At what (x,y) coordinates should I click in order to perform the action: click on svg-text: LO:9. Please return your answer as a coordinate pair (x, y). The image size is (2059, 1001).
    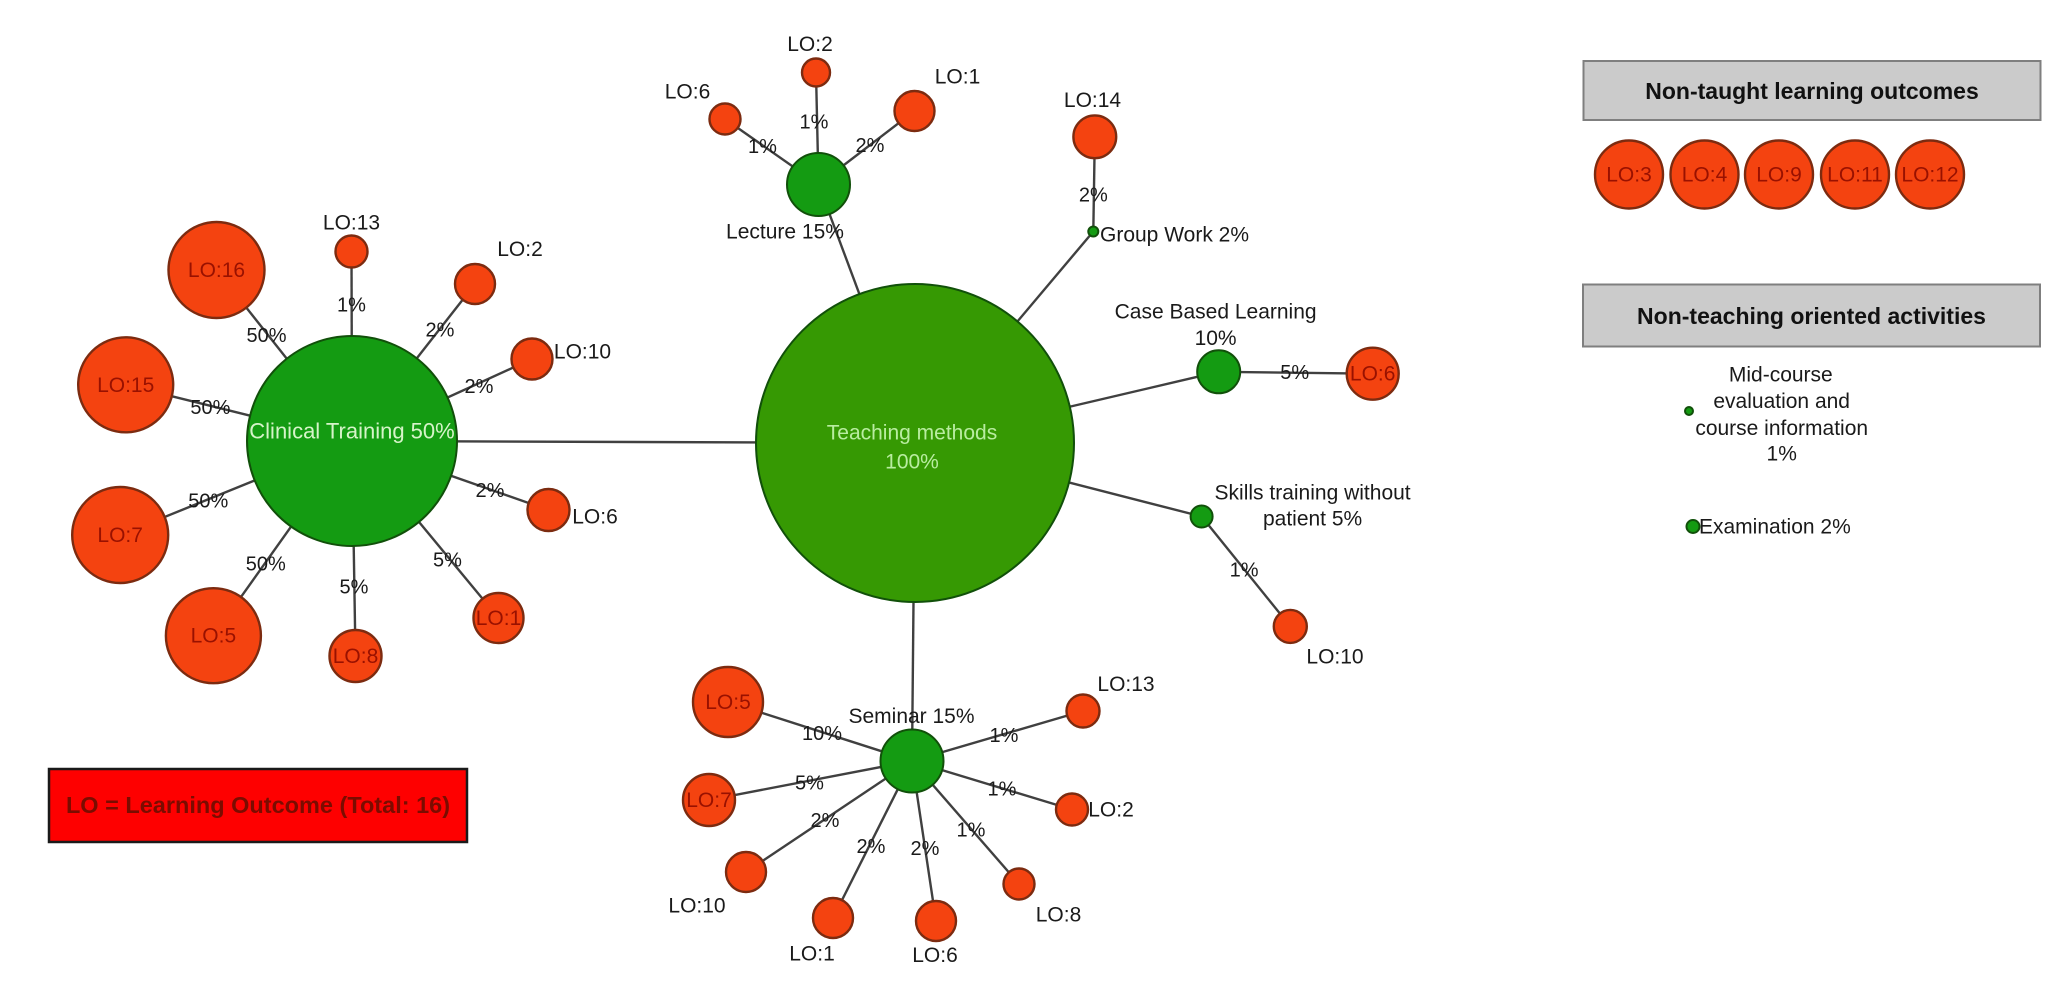
    Looking at the image, I should click on (1779, 175).